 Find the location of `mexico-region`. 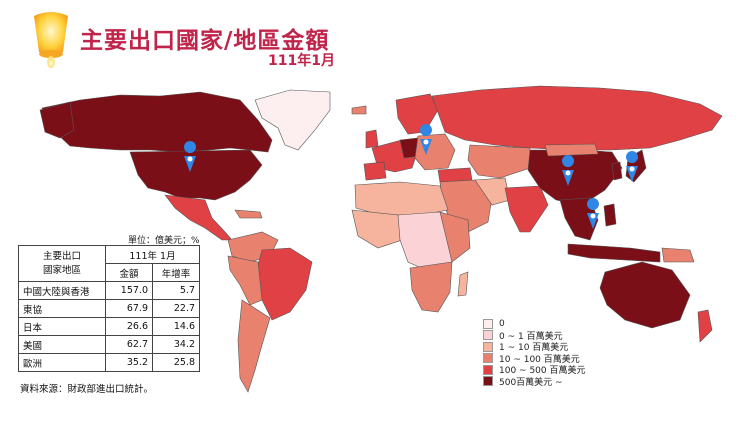

mexico-region is located at coordinates (198, 217).